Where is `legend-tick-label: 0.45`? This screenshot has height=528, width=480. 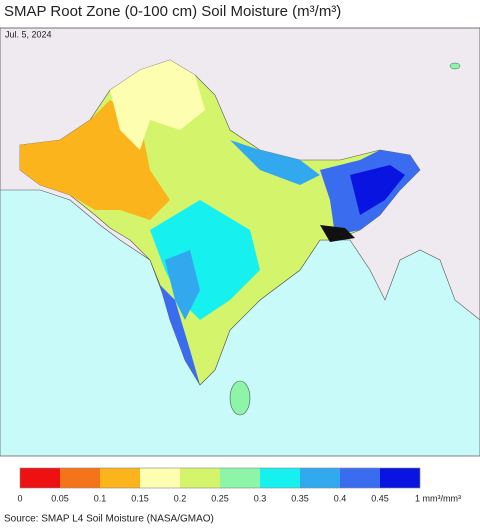
legend-tick-label: 0.45 is located at coordinates (380, 498).